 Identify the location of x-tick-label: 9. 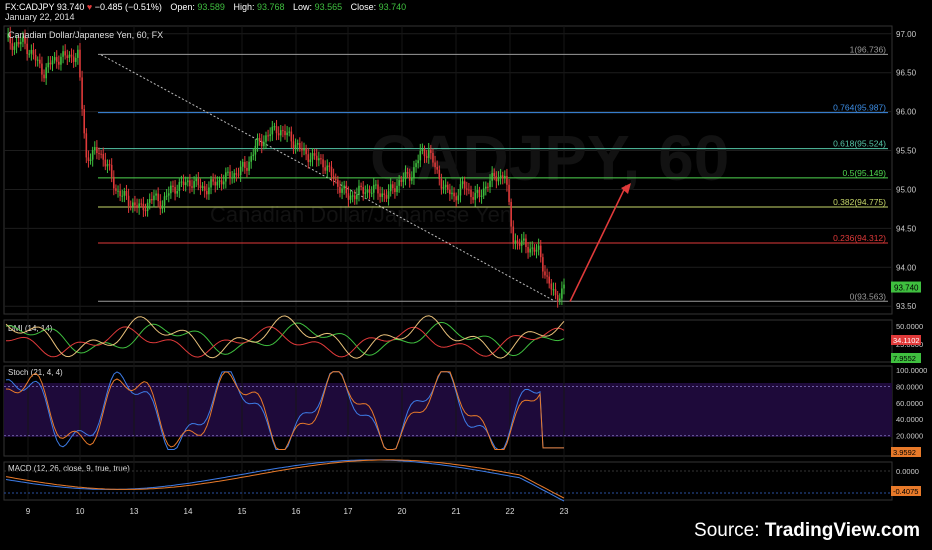
(28, 511).